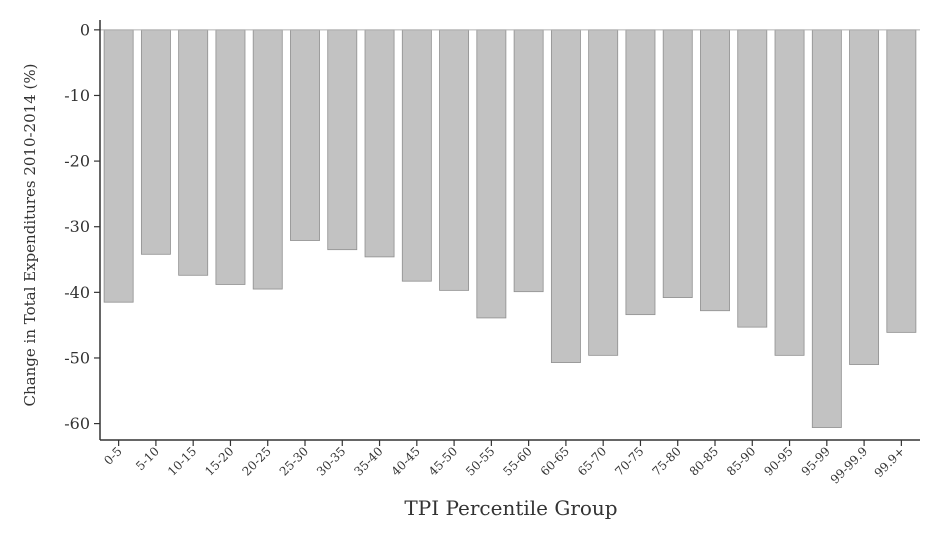 The height and width of the screenshot is (534, 936). I want to click on x-tick-label: 90-95, so click(778, 461).